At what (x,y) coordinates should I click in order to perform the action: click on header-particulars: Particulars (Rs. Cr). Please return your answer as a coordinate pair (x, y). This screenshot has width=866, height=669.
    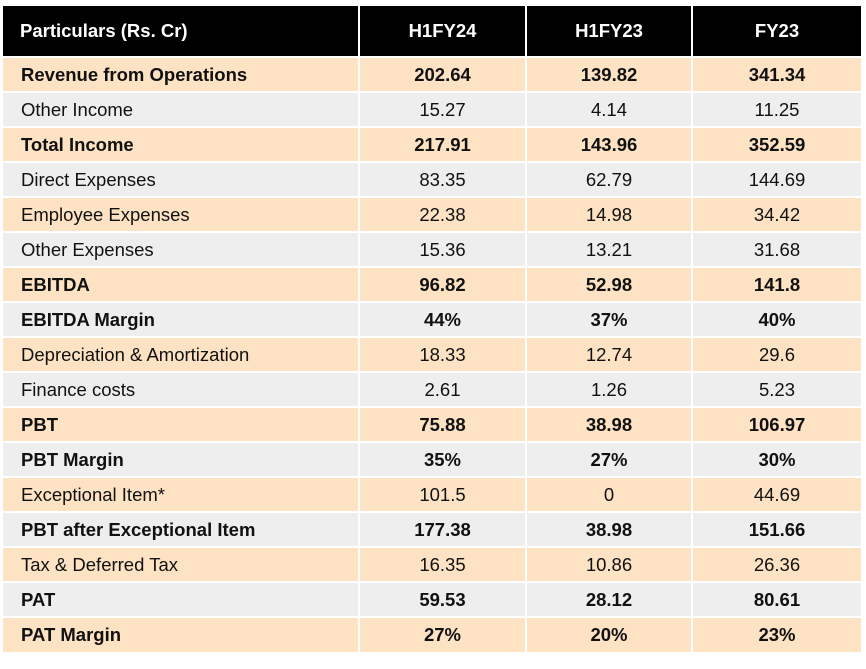
    Looking at the image, I should click on (181, 31).